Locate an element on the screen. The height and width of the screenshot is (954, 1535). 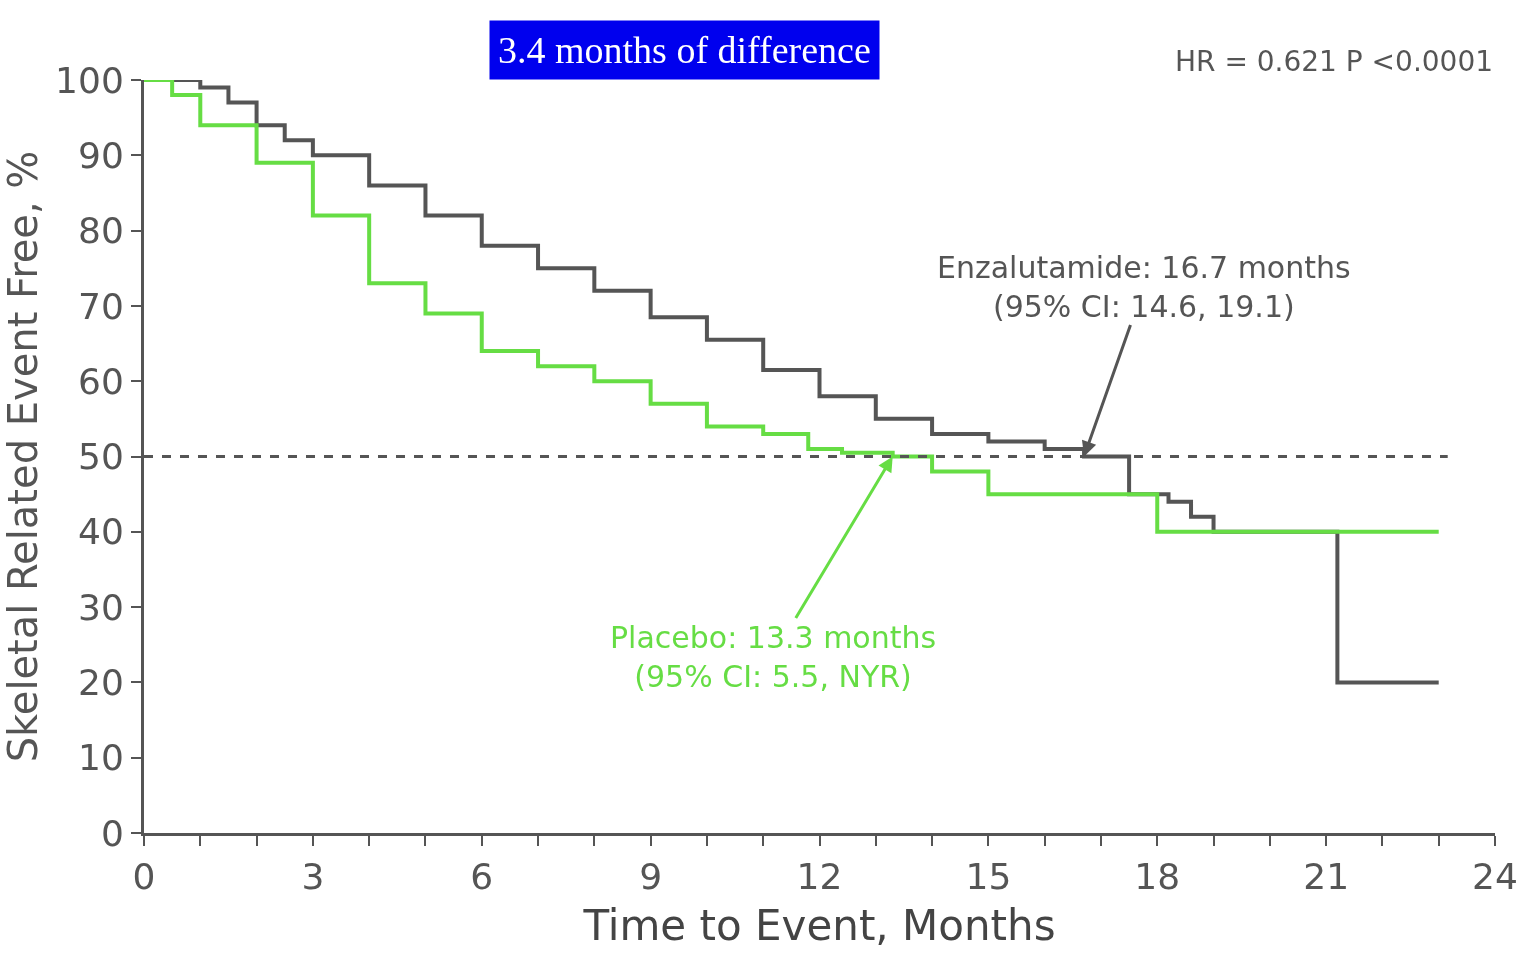
y-tick-label: 40 is located at coordinates (100, 532).